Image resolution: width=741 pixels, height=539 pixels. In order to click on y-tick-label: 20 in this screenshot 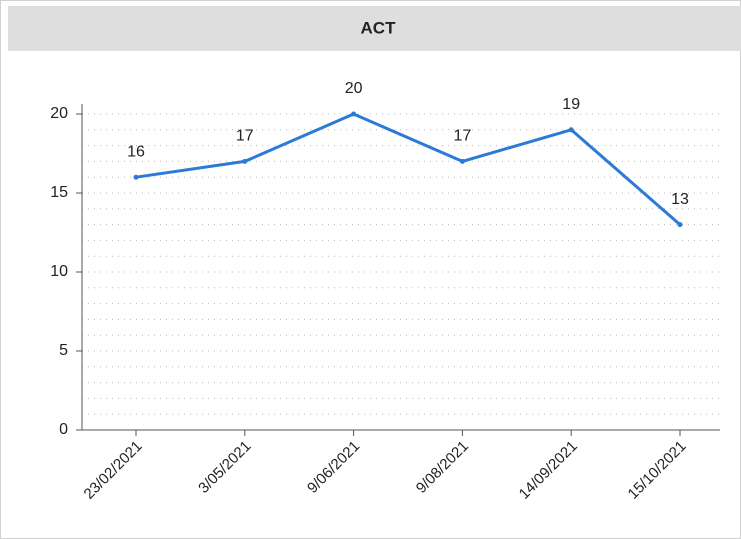, I will do `click(59, 113)`.